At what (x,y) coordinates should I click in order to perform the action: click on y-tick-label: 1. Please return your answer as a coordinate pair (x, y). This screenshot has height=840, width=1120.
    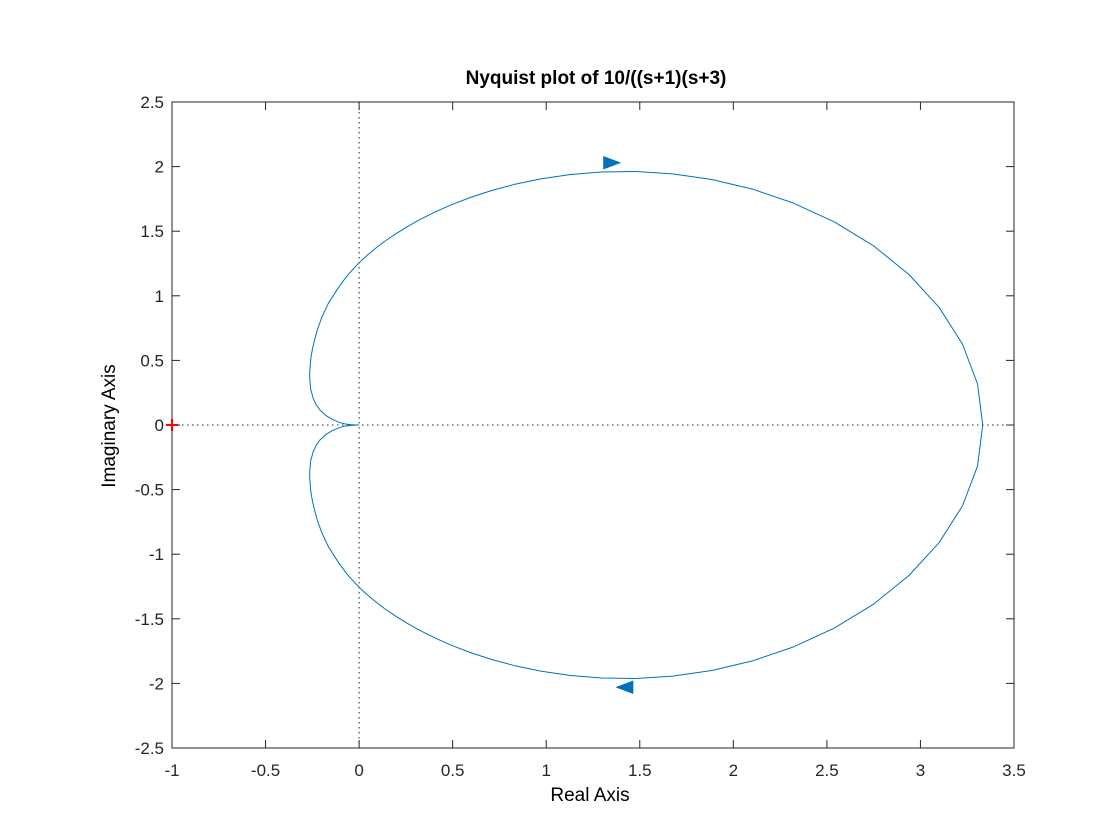
    Looking at the image, I should click on (159, 296).